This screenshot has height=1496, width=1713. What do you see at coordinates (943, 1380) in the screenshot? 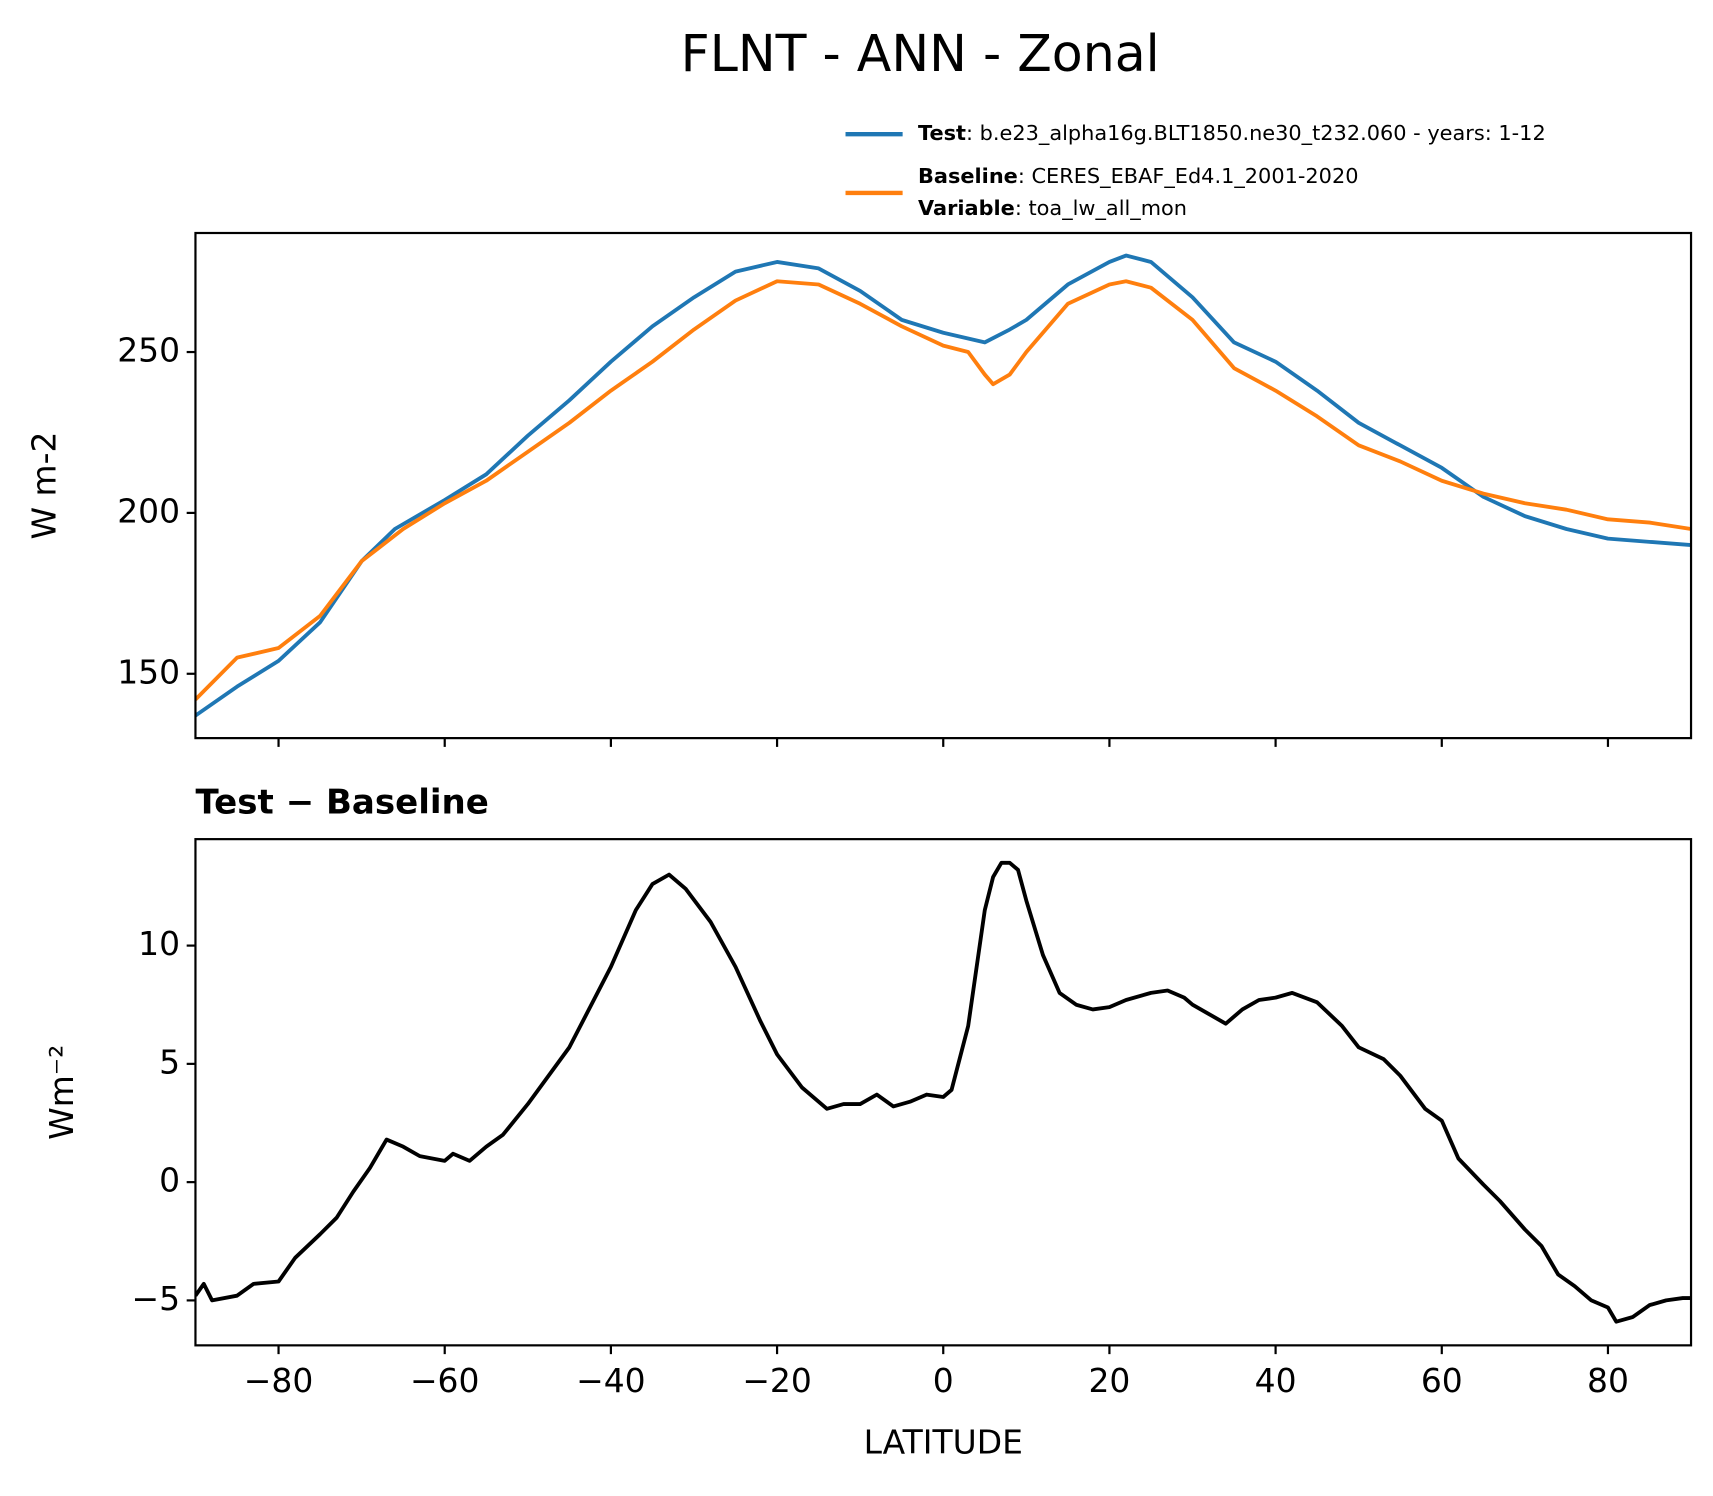
I see `x-tick-label: 0` at bounding box center [943, 1380].